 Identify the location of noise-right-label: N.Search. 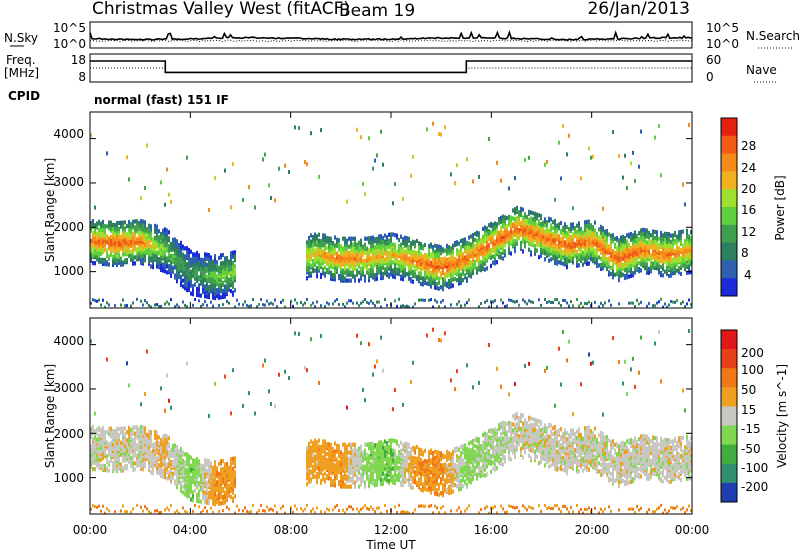
(773, 36).